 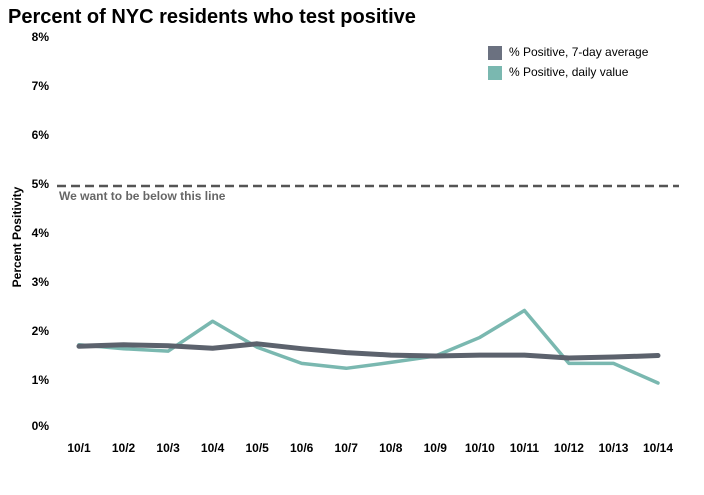 I want to click on y-axis-ticks: 0% 1% 2% 3% 4% 5% 6% 7% 8%, so click(x=41, y=231).